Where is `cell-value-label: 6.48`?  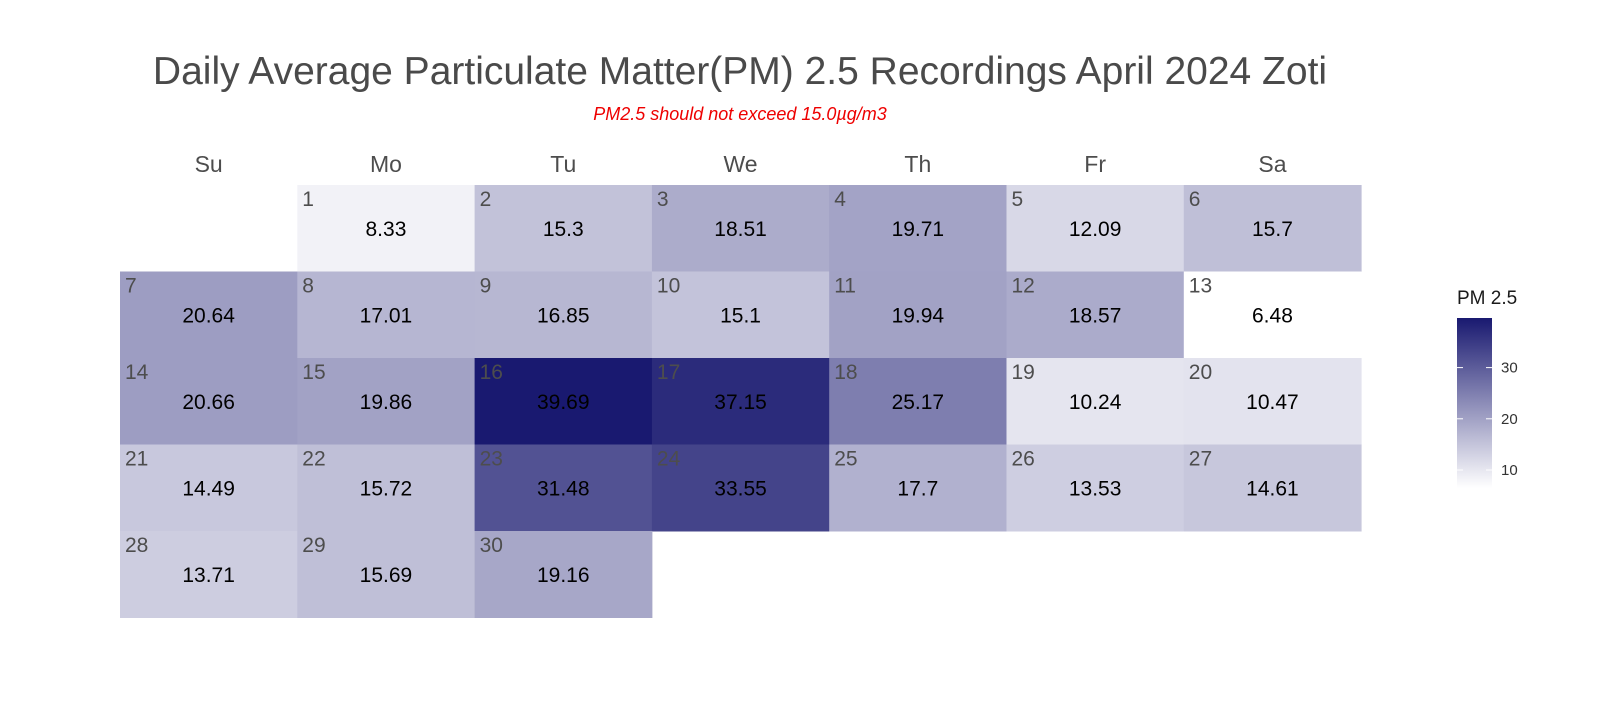 cell-value-label: 6.48 is located at coordinates (1272, 316).